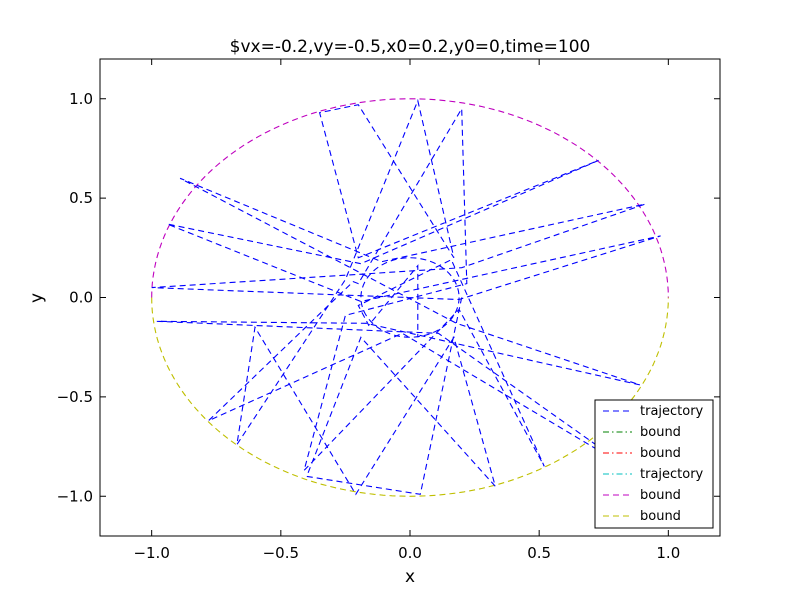 The height and width of the screenshot is (596, 800). Describe the element at coordinates (75, 397) in the screenshot. I see `y-tick-label: −0.5` at that location.